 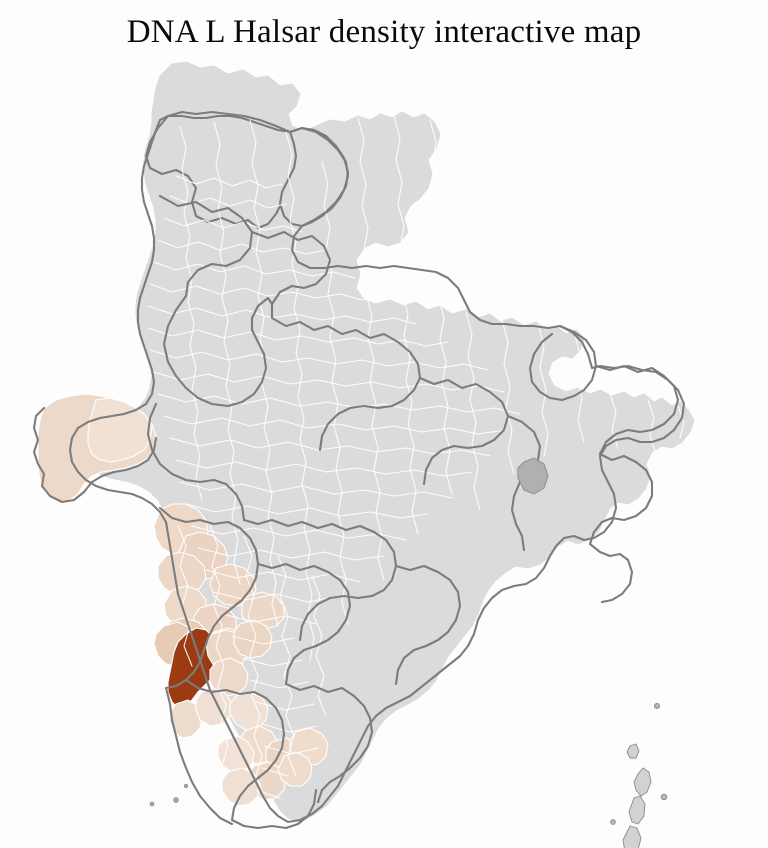 I want to click on state-border-rajasthan, so click(x=218, y=351).